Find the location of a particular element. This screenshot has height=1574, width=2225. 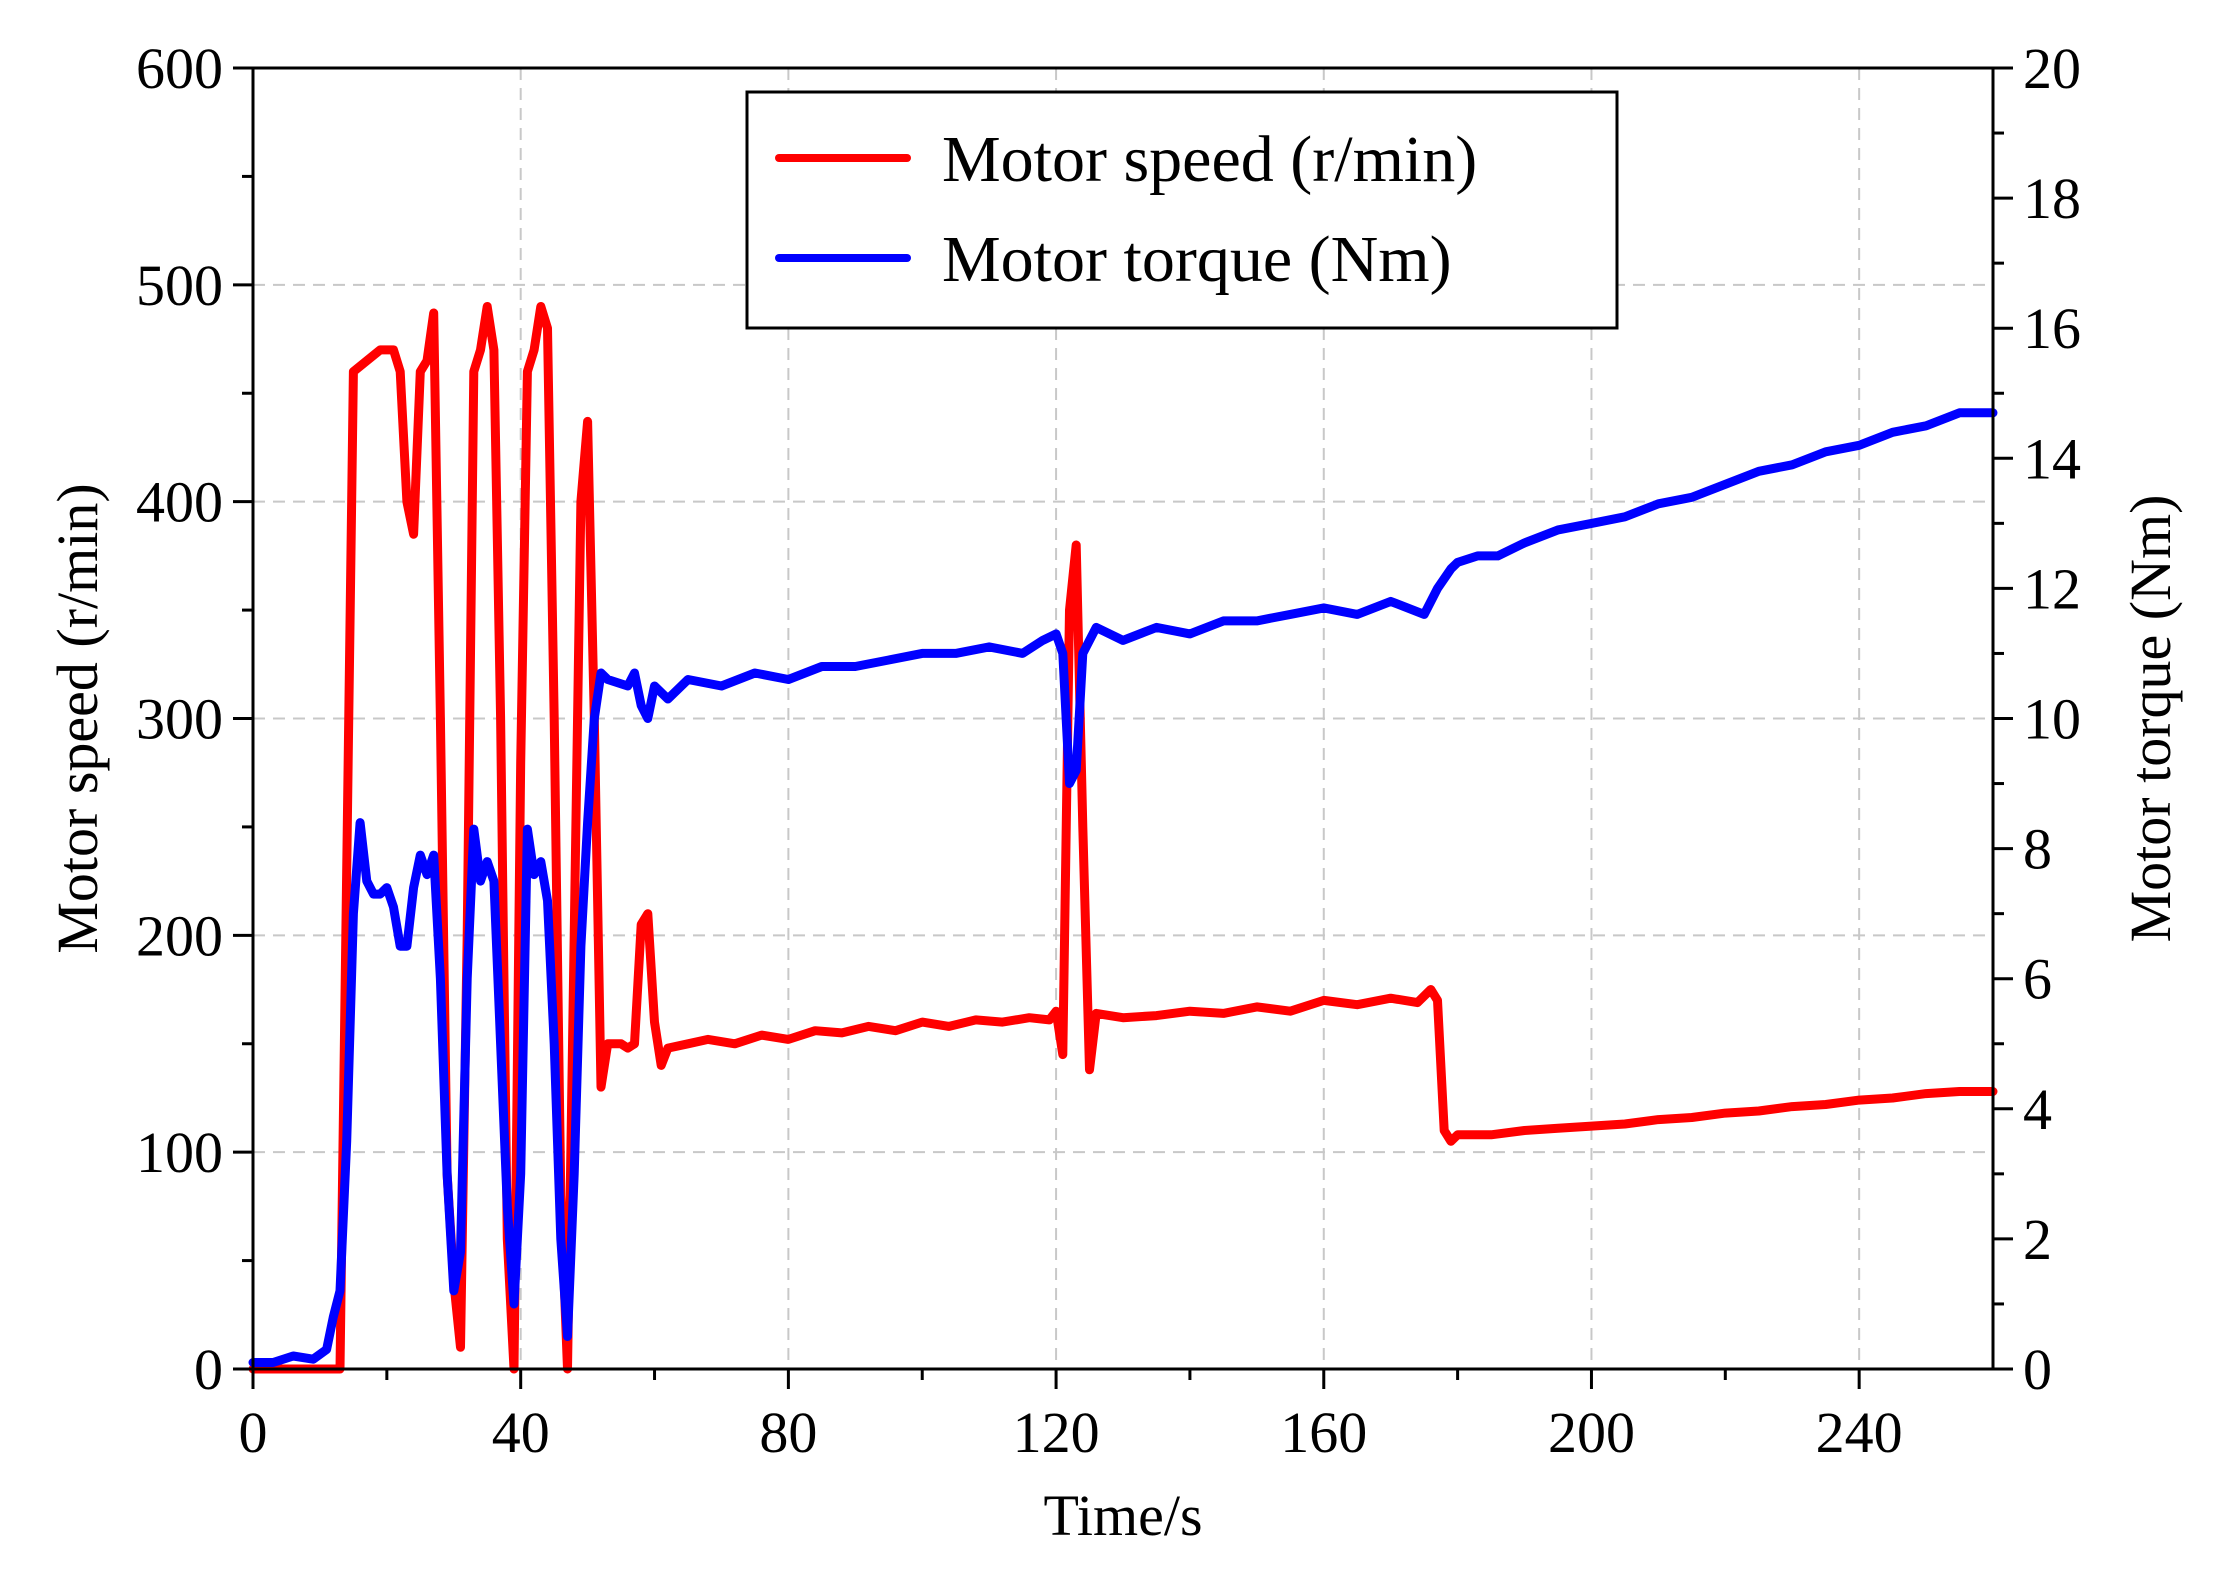

x-tick-label: 240 is located at coordinates (1859, 1432).